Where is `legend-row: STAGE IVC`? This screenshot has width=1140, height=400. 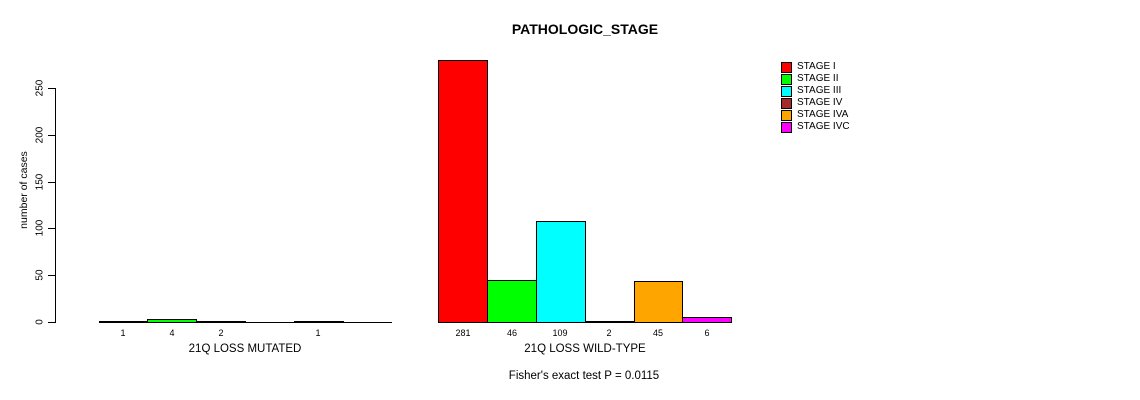 legend-row: STAGE IVC is located at coordinates (815, 127).